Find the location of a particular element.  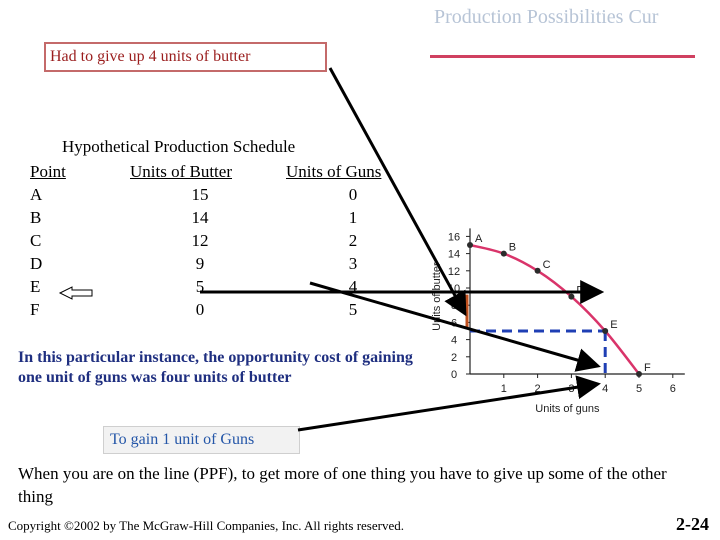

cell-guns: 5 is located at coordinates (353, 309).